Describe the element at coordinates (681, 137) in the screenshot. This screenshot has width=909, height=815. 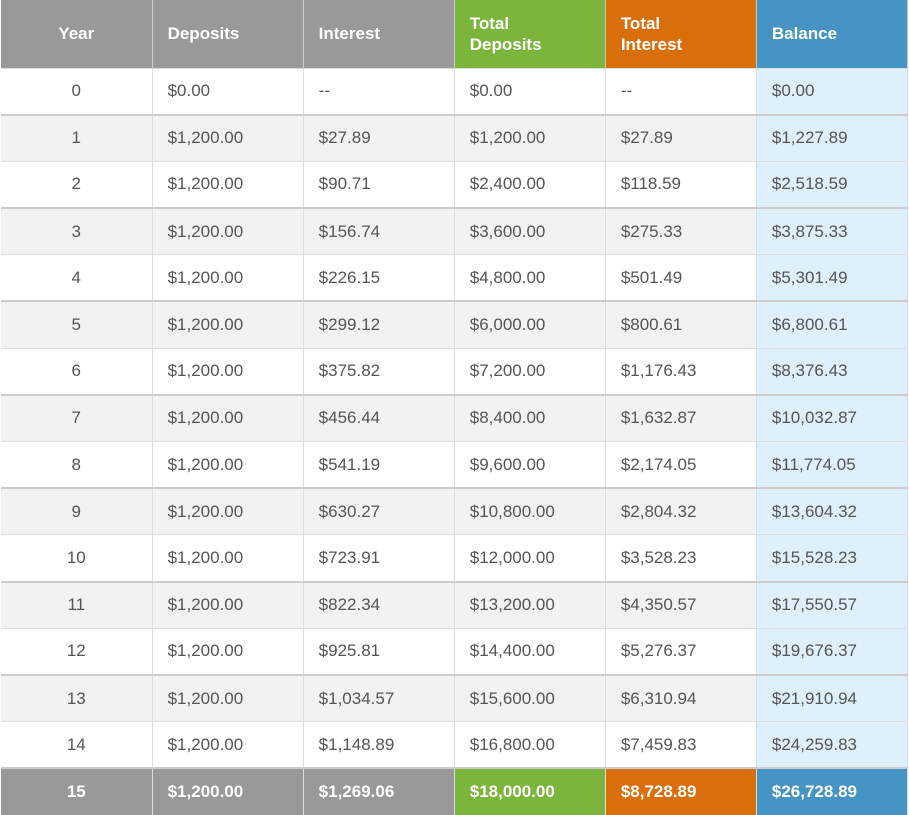
I see `table-cell: $27.89` at that location.